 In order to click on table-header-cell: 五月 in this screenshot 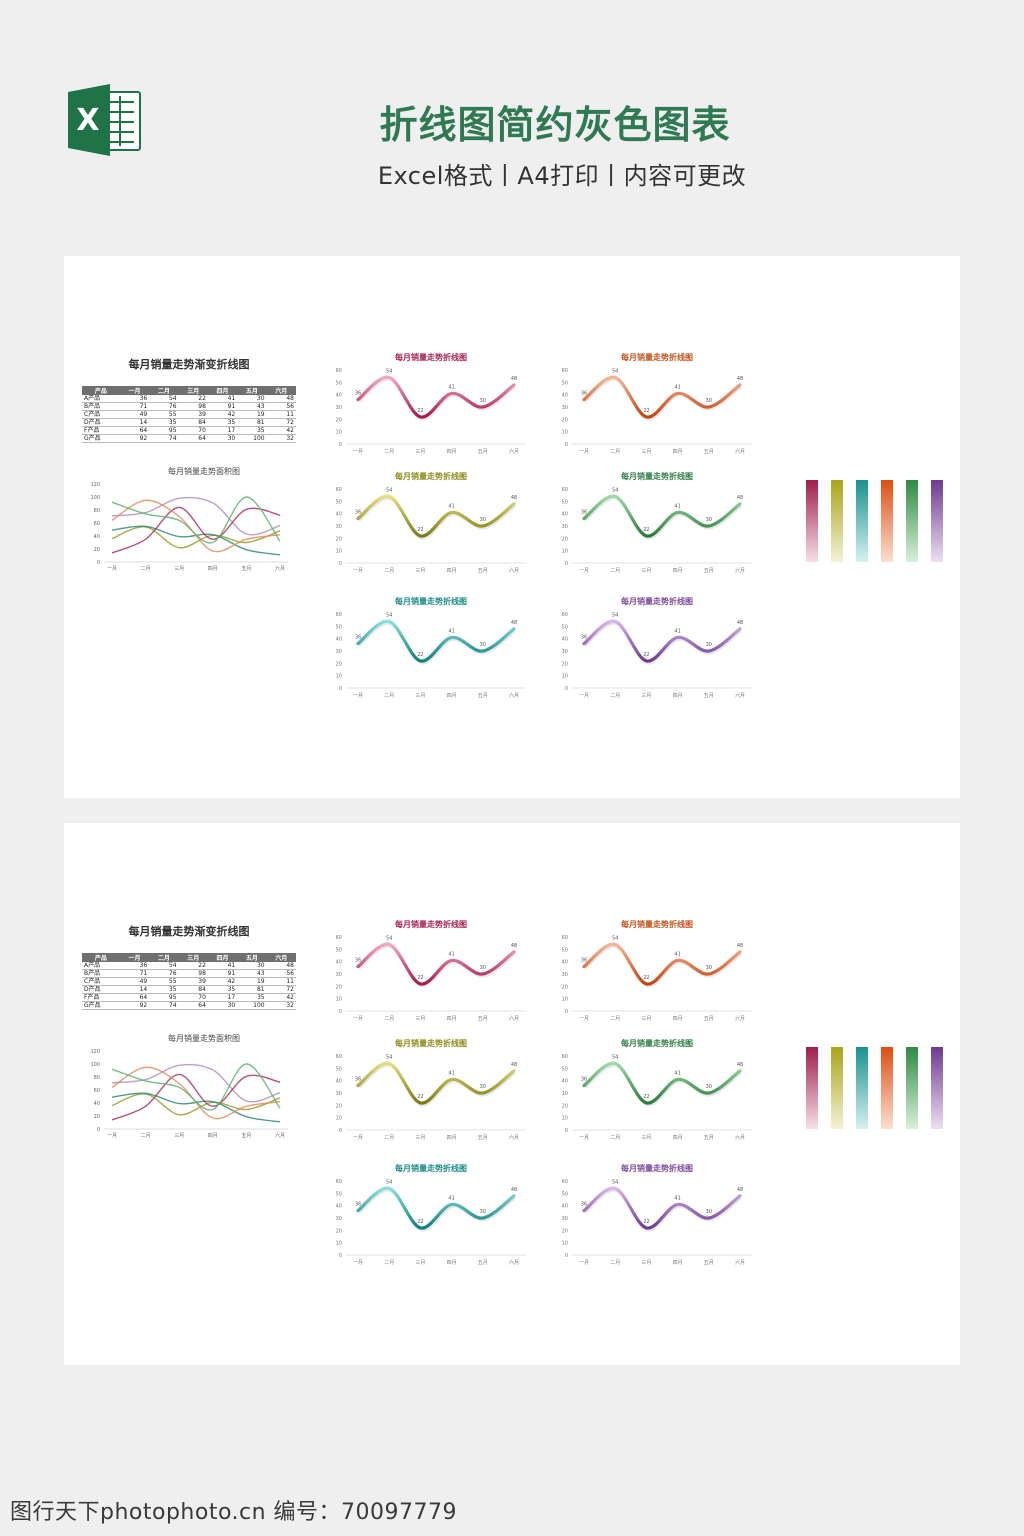, I will do `click(252, 957)`.